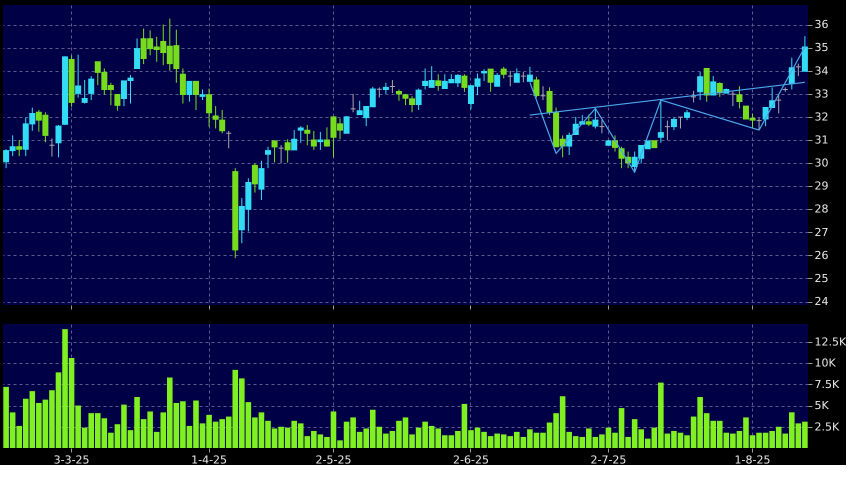  Describe the element at coordinates (821, 255) in the screenshot. I see `y-tick-label: 26` at that location.